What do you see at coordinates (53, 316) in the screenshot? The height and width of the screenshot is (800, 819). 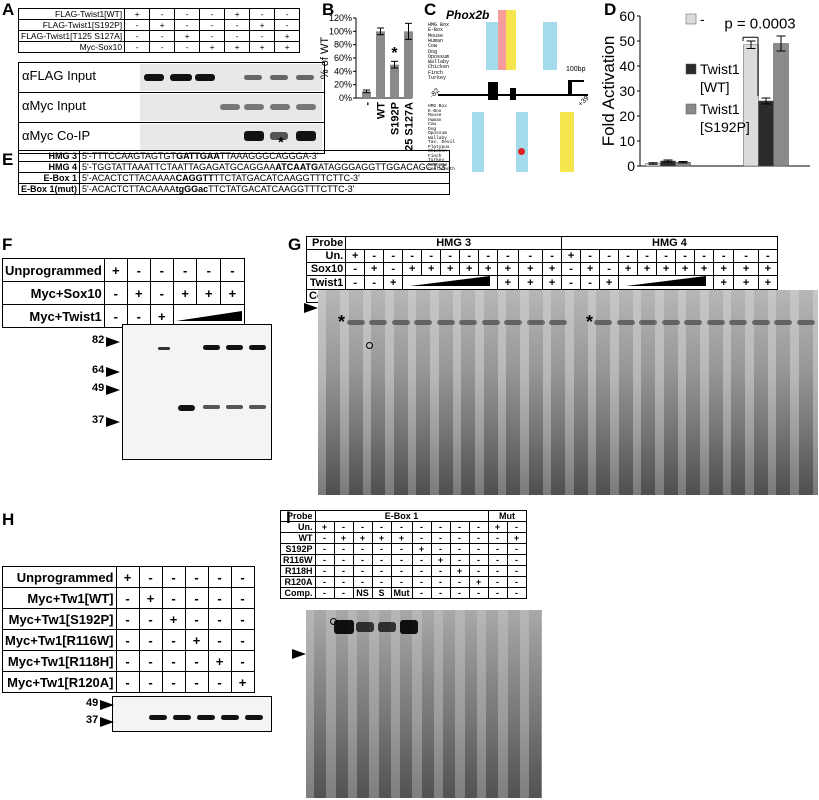 I see `row-label: Myc+Twist1` at bounding box center [53, 316].